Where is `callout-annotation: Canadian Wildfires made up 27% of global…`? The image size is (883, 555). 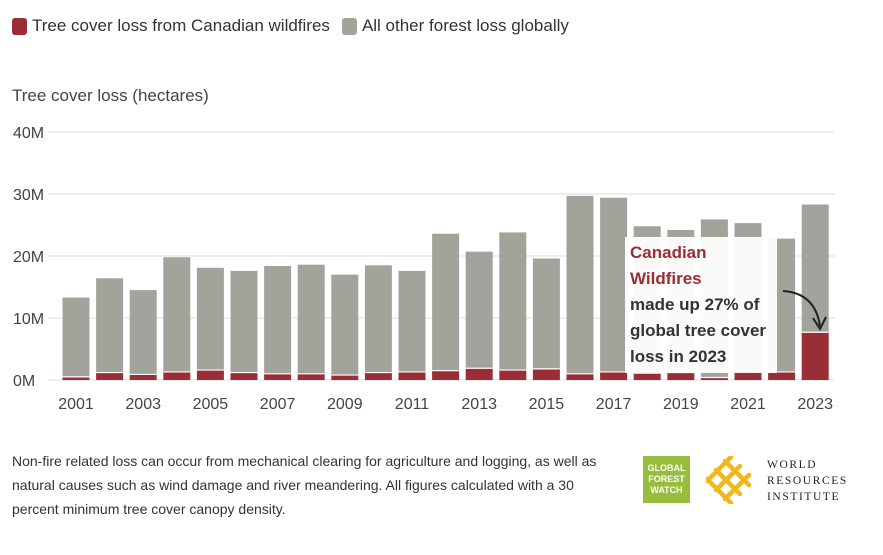
callout-annotation: Canadian Wildfires made up 27% of global… is located at coordinates (701, 305).